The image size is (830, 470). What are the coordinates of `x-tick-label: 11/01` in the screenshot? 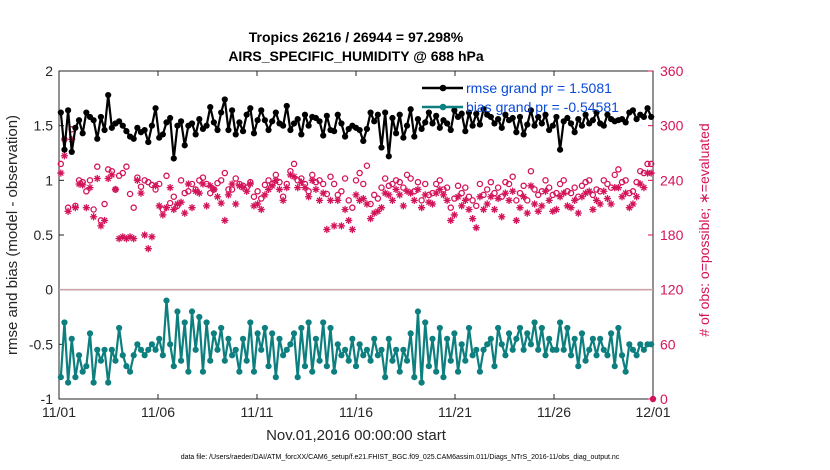 It's located at (59, 412).